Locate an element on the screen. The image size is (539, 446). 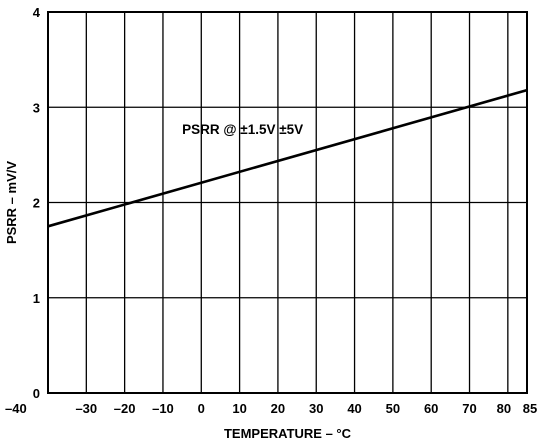
x-tick-label-4: 0 is located at coordinates (201, 408).